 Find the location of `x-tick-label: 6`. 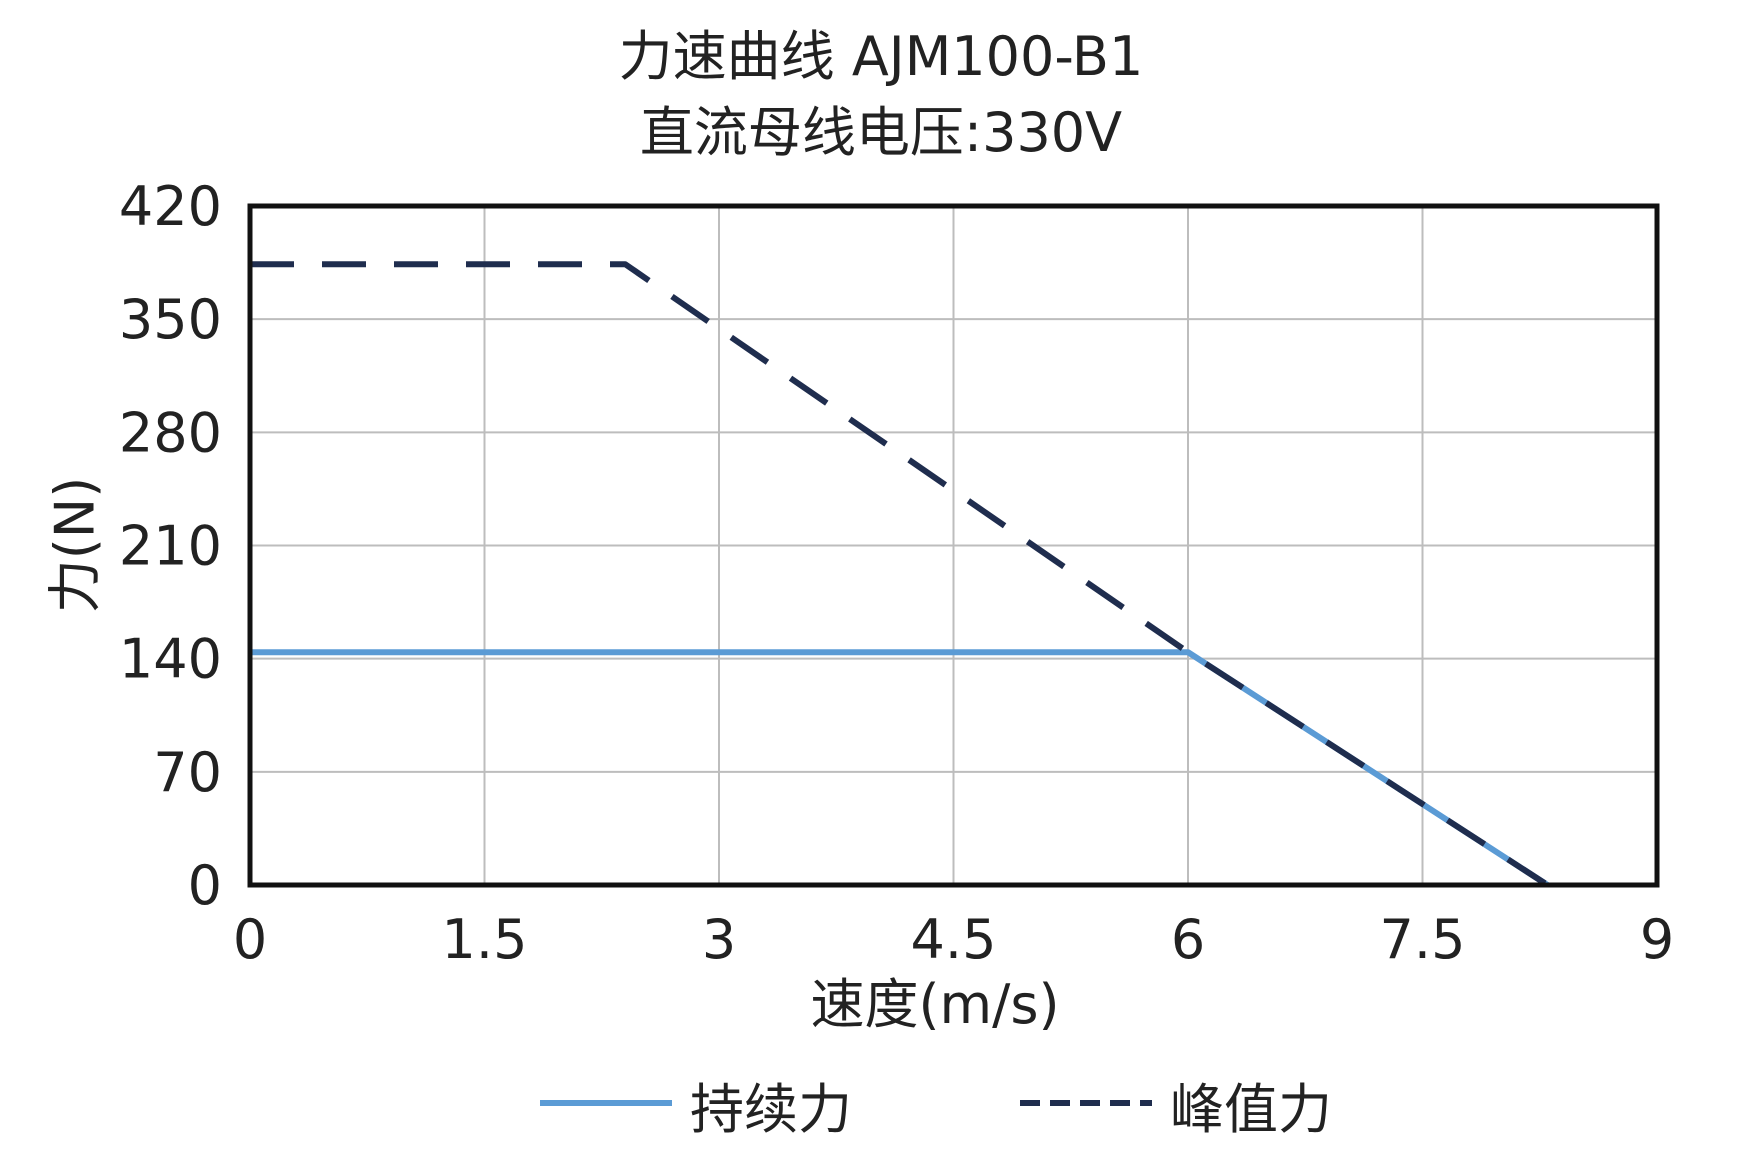

x-tick-label: 6 is located at coordinates (1188, 939).